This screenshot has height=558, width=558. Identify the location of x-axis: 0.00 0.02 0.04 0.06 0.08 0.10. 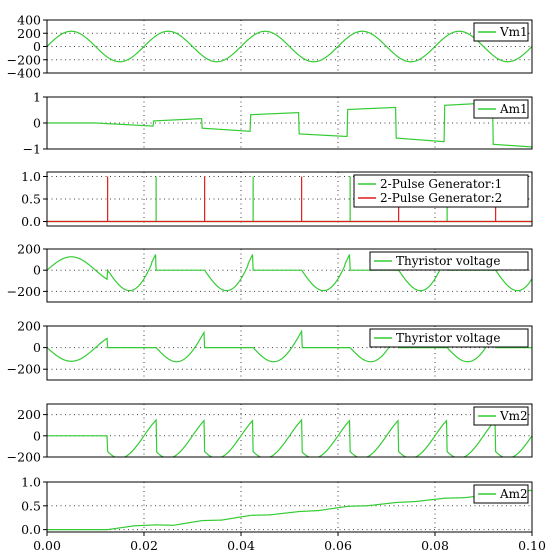
(289, 542).